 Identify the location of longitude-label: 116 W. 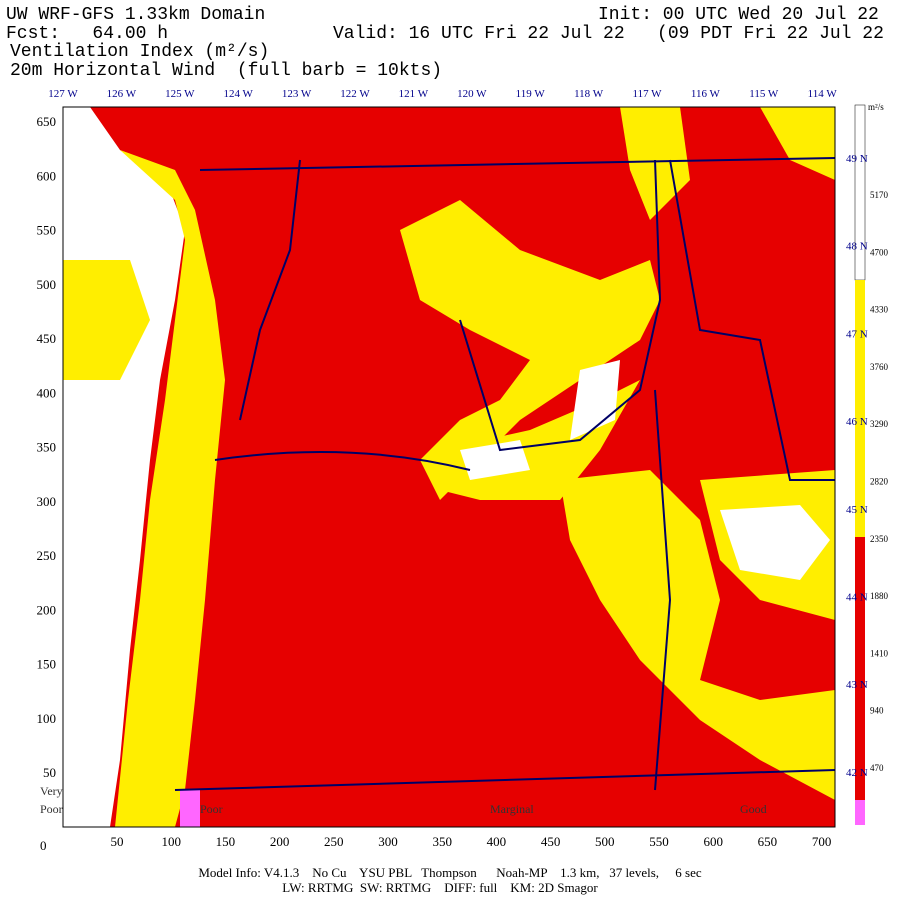
(706, 94).